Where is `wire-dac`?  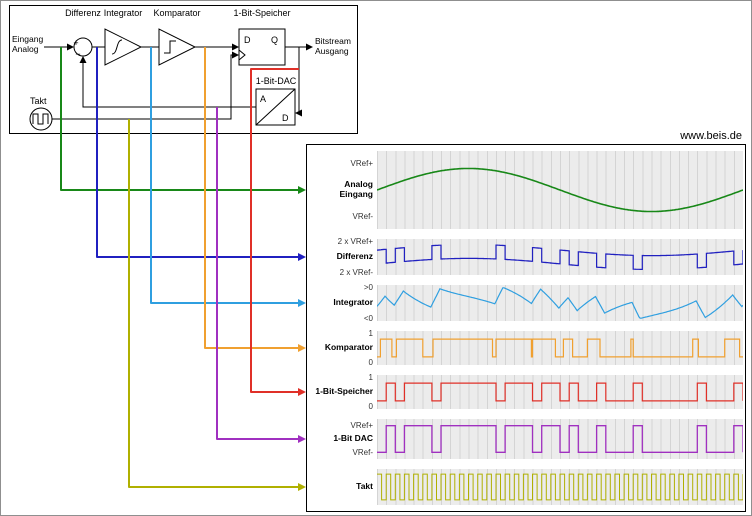 wire-dac is located at coordinates (257, 273).